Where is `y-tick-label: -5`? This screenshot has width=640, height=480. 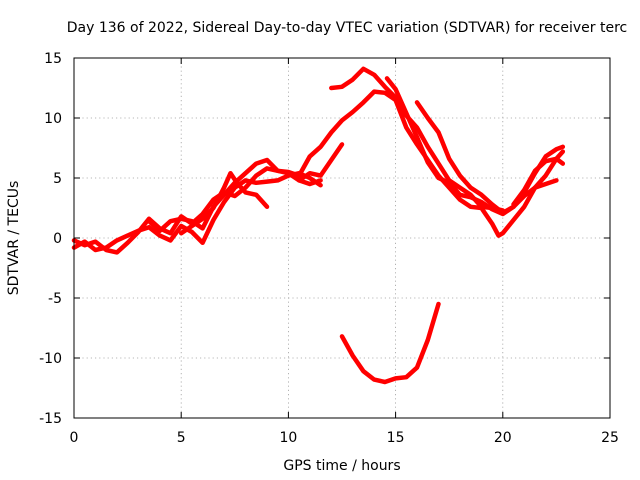
y-tick-label: -5 is located at coordinates (55, 299).